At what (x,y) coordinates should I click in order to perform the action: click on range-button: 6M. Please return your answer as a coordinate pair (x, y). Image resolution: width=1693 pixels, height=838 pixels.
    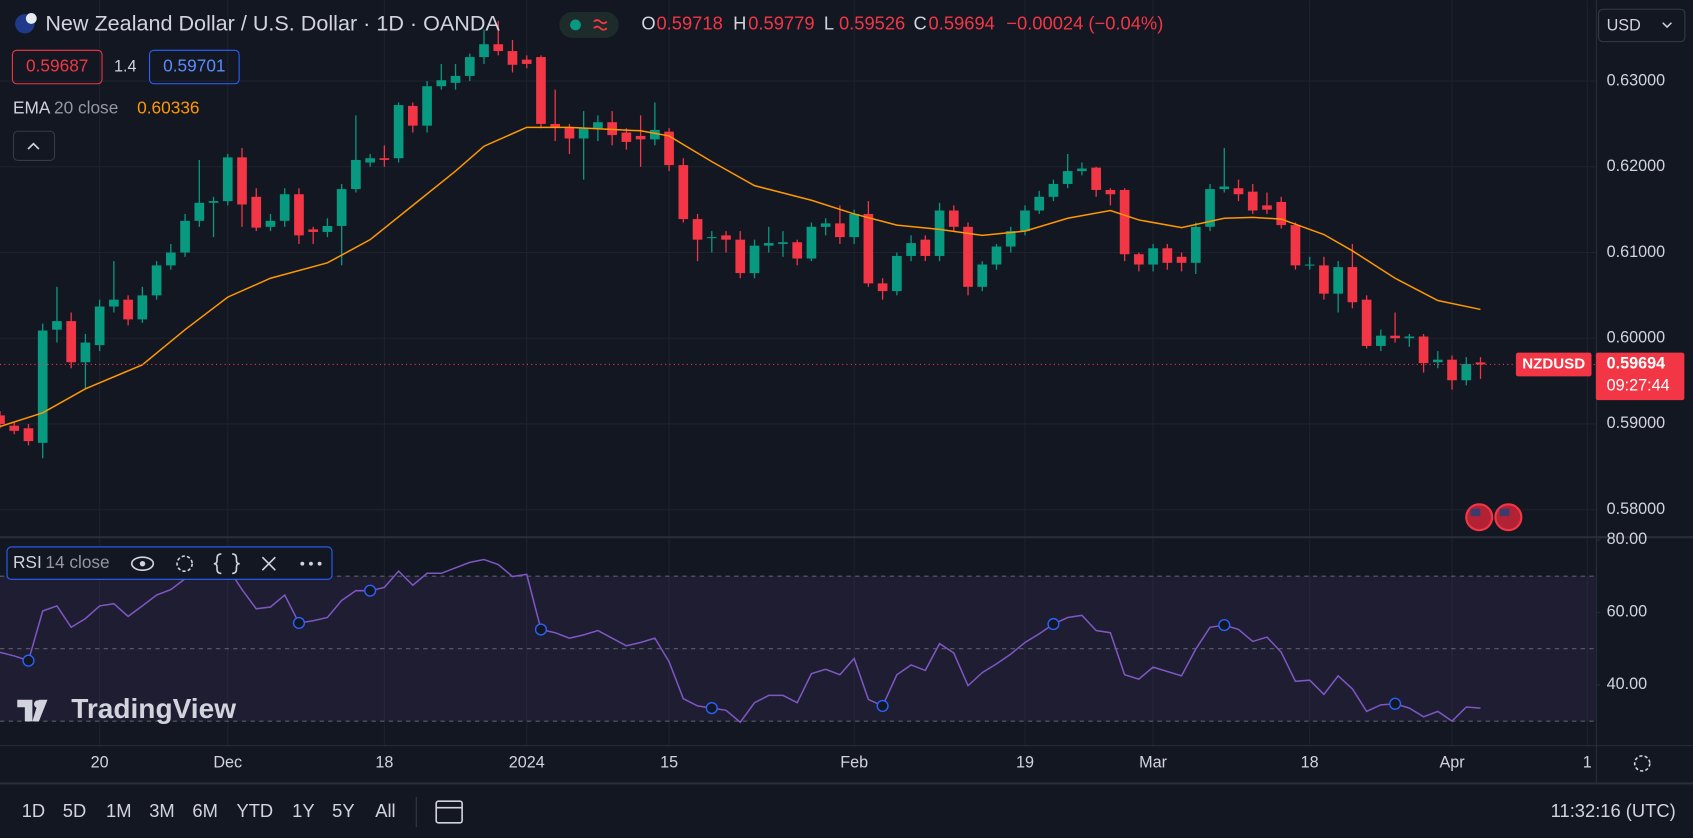
    Looking at the image, I should click on (204, 810).